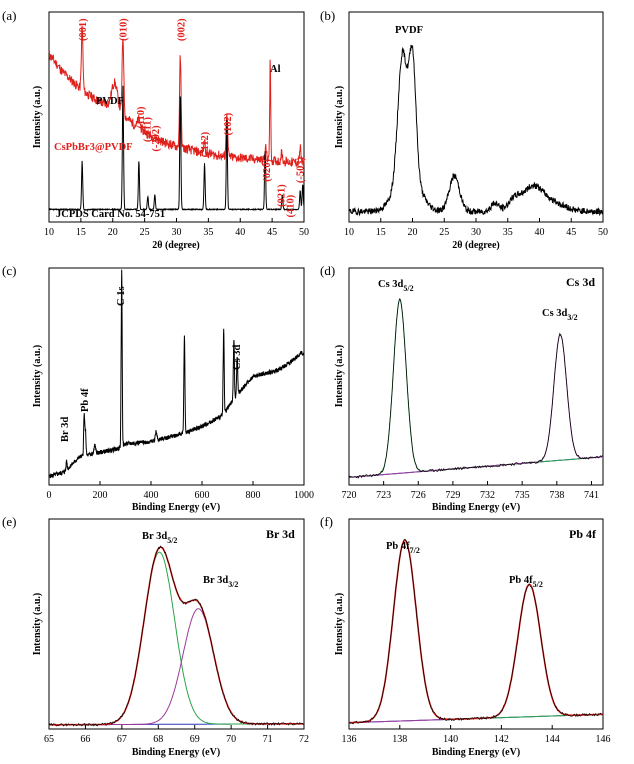  I want to click on panel-f-x-label: Binding Energy (eV), so click(476, 752).